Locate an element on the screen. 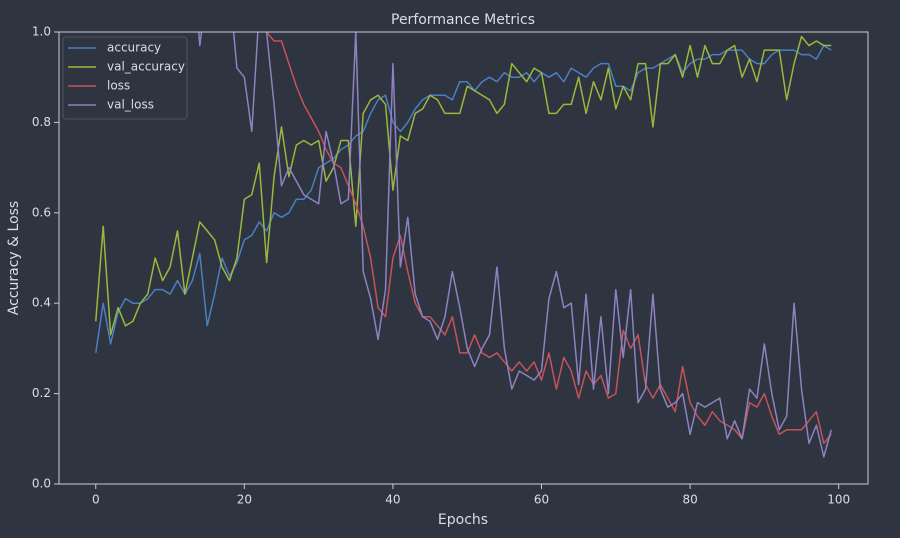  y-tick-label: 0.4 is located at coordinates (41, 303).